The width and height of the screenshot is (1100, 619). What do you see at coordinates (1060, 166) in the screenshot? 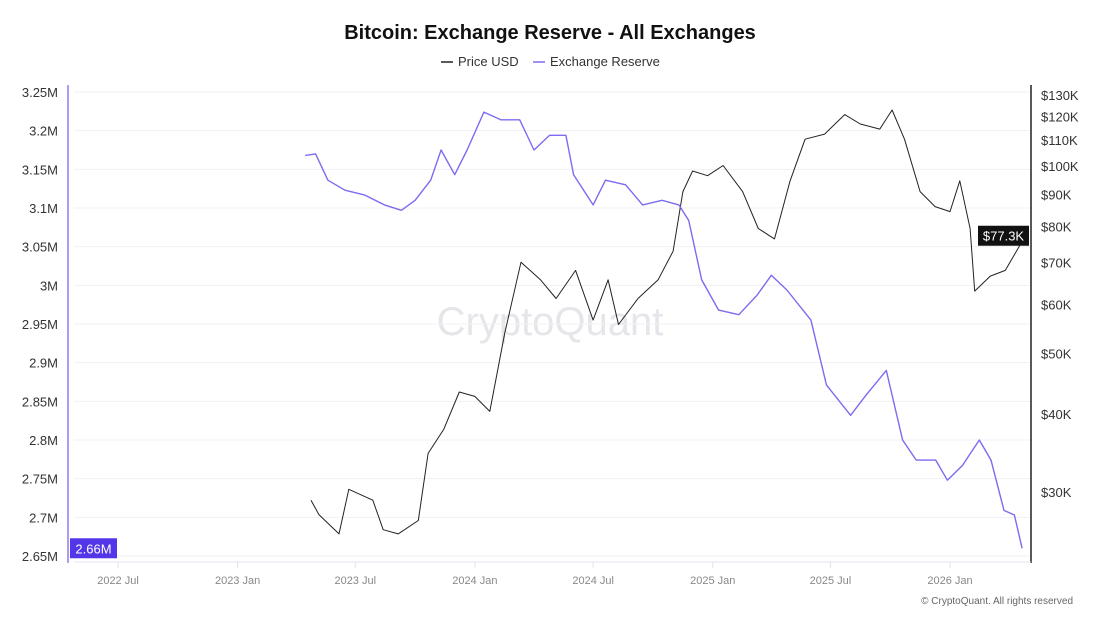
I see `right-tick-label: $100K` at bounding box center [1060, 166].